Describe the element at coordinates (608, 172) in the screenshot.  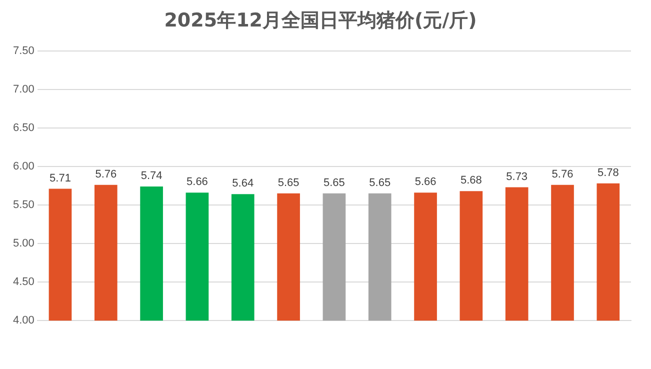
I see `data-label: 5.78` at that location.